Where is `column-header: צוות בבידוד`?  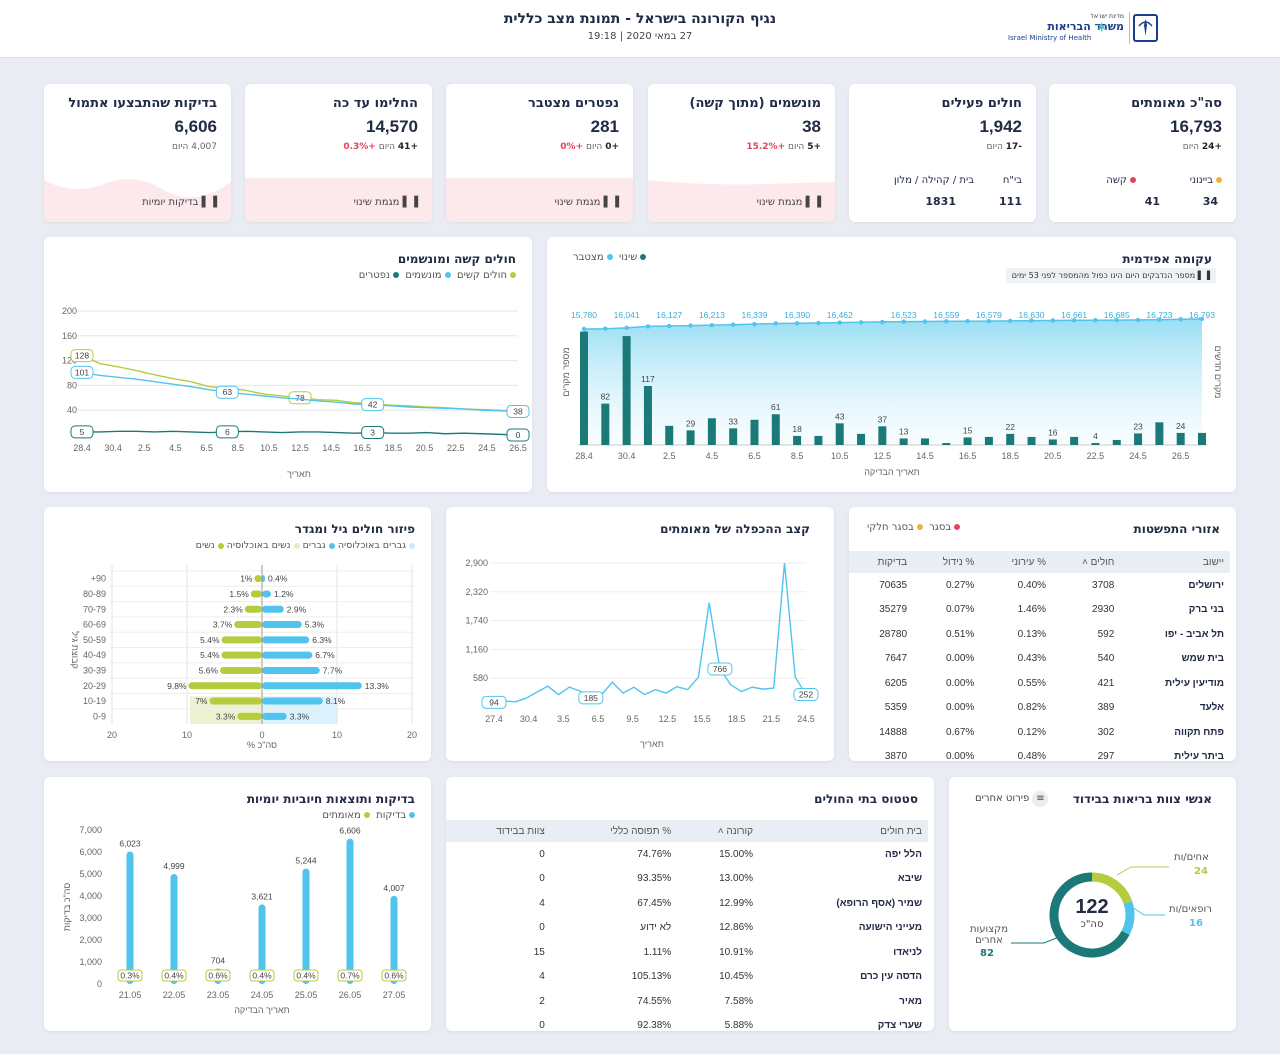
column-header: צוות בבידוד is located at coordinates (498, 831).